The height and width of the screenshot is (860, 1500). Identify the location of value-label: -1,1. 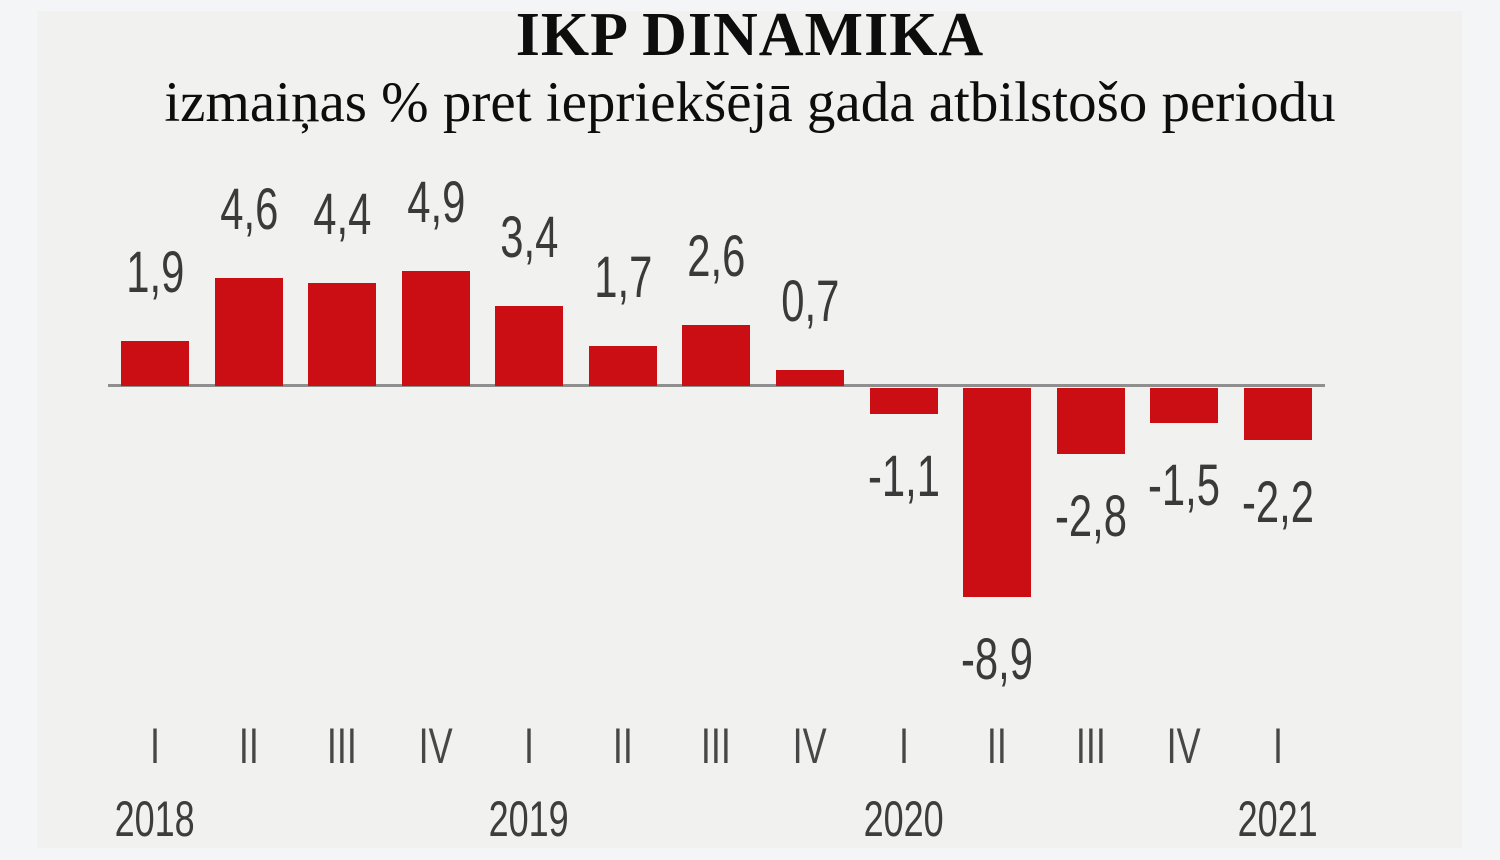
(904, 476).